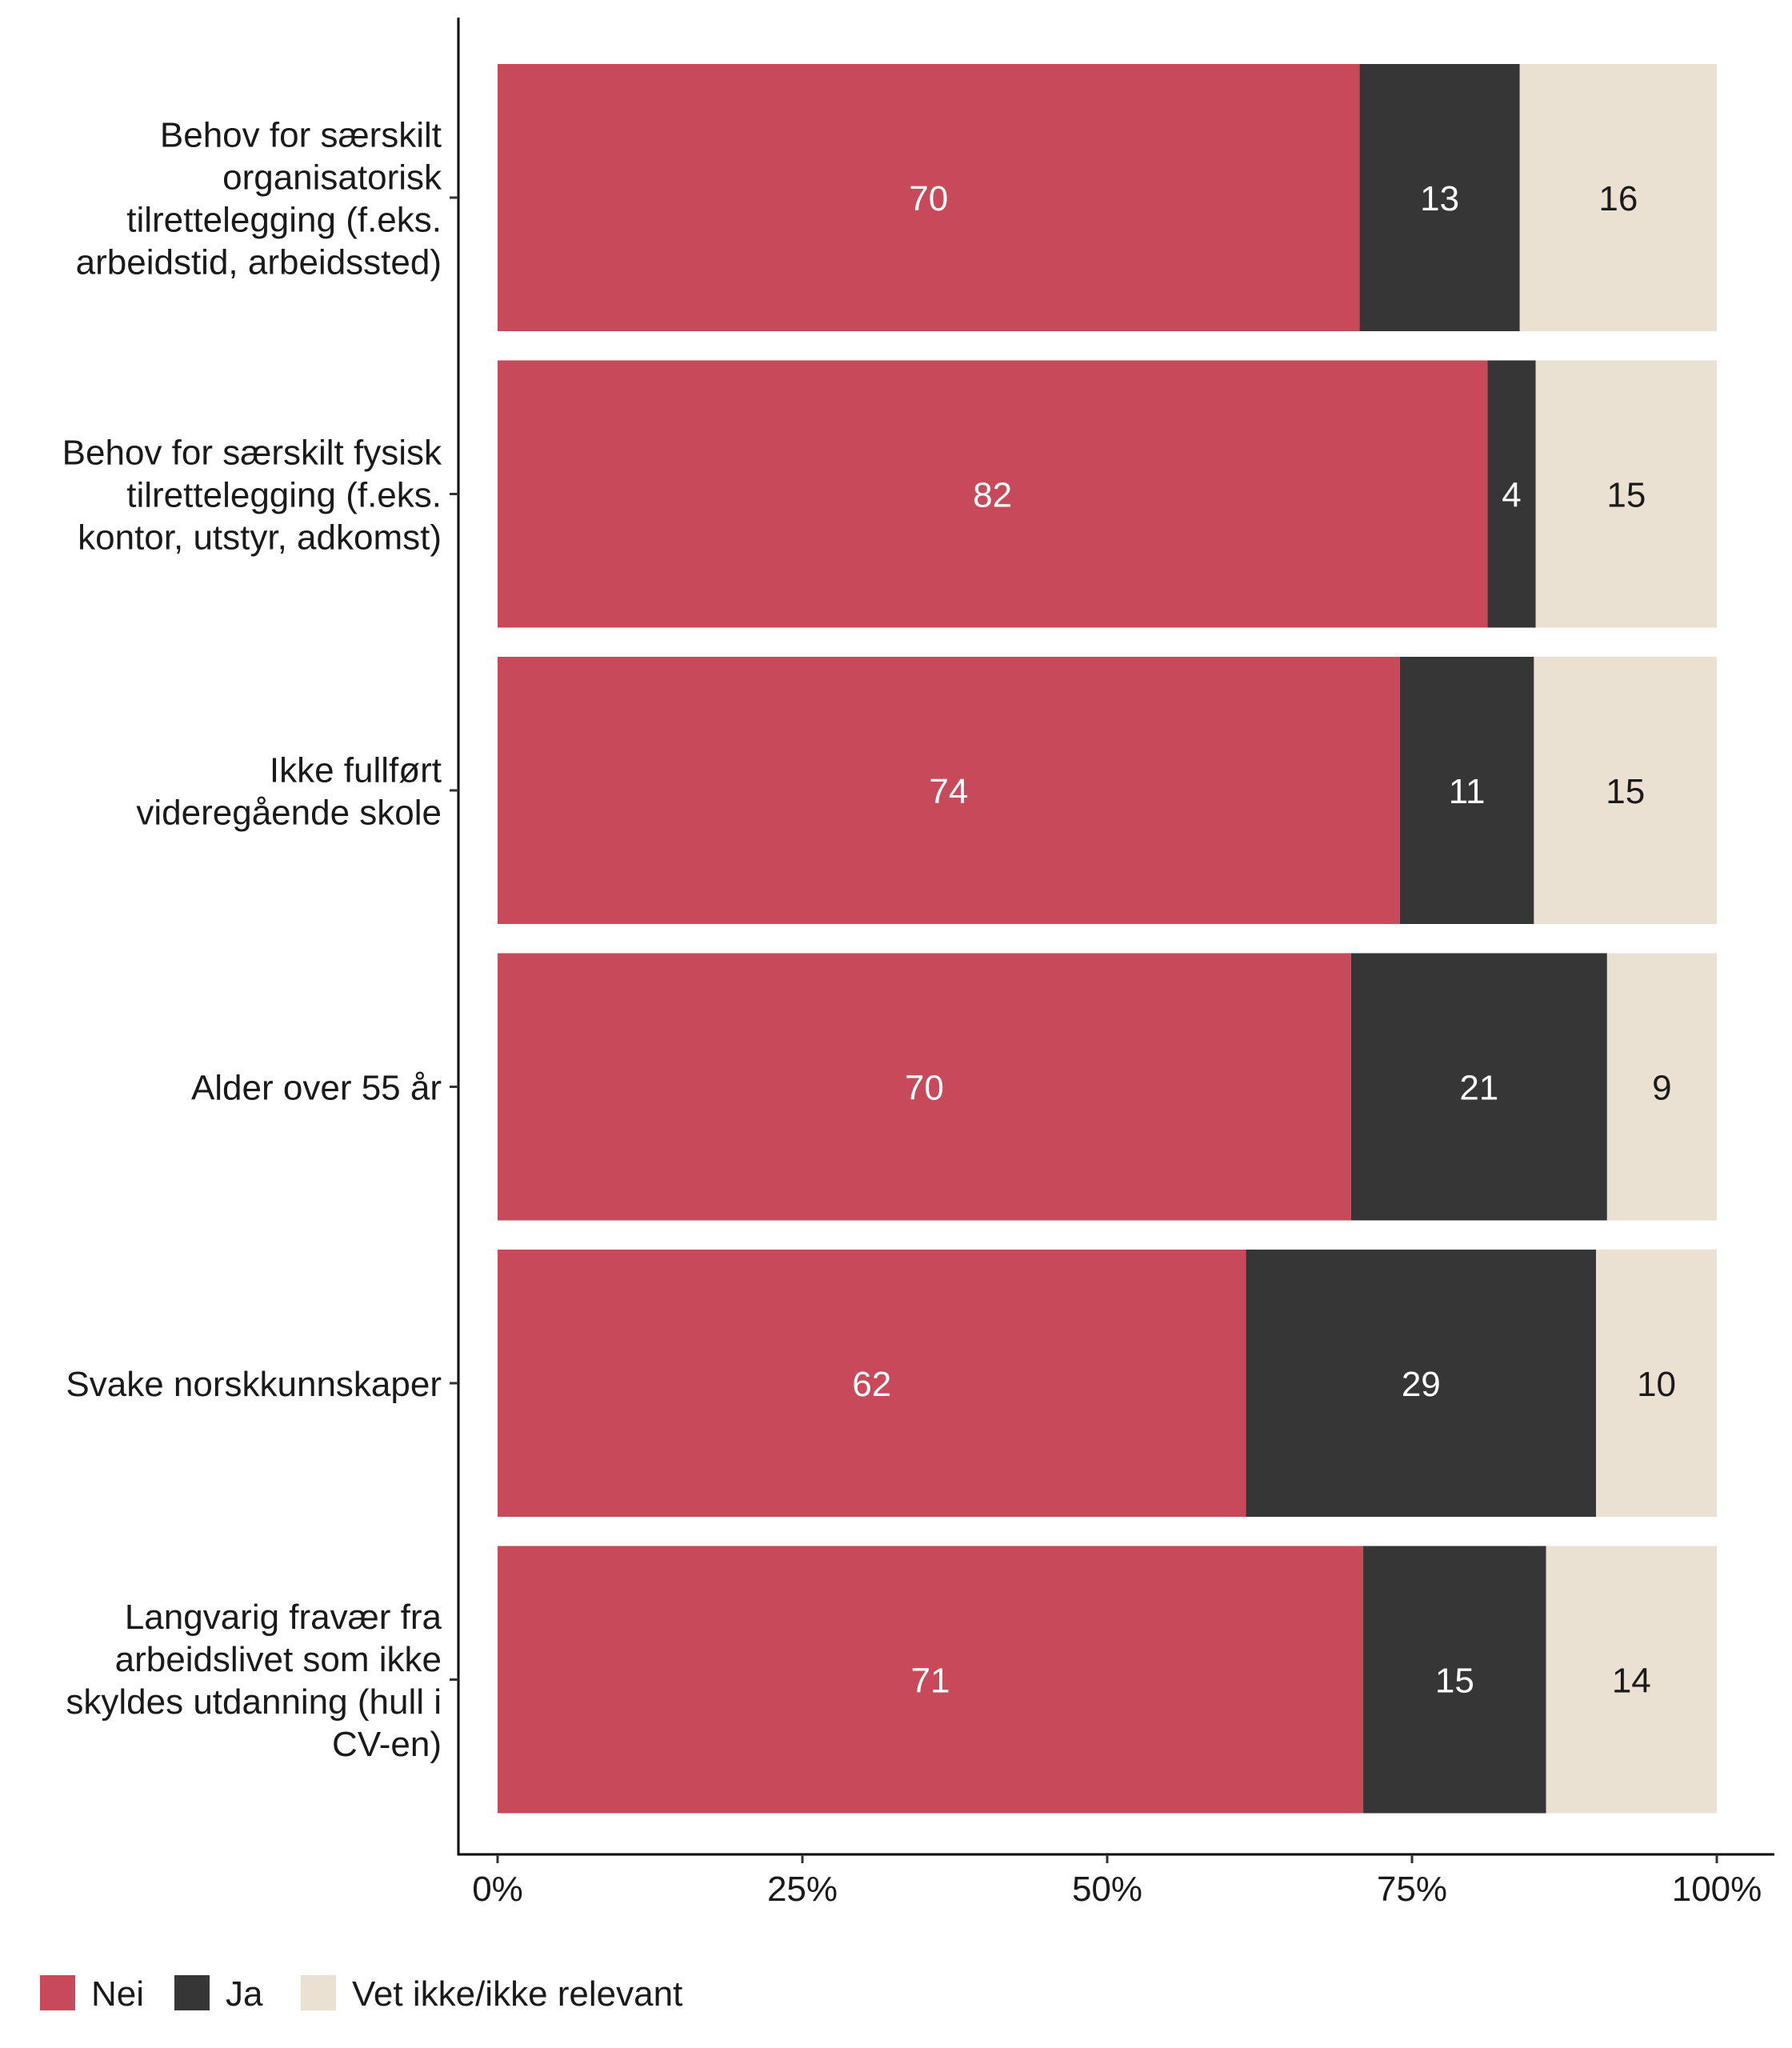 This screenshot has height=2048, width=1792. Describe the element at coordinates (244, 1994) in the screenshot. I see `legend-label: Ja` at that location.